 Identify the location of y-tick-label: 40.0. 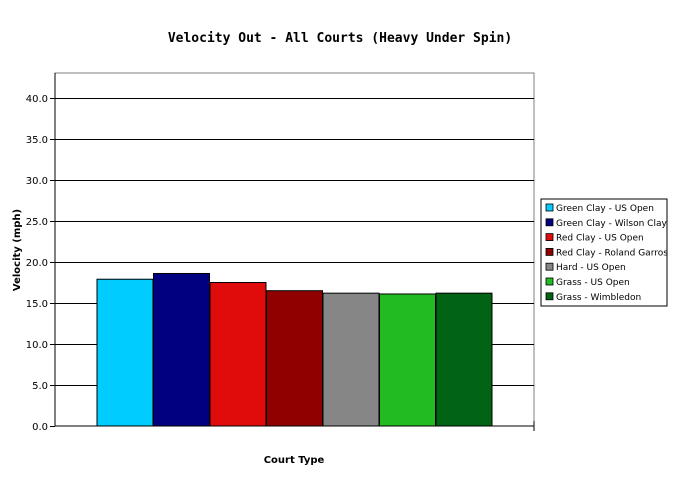
(37, 99).